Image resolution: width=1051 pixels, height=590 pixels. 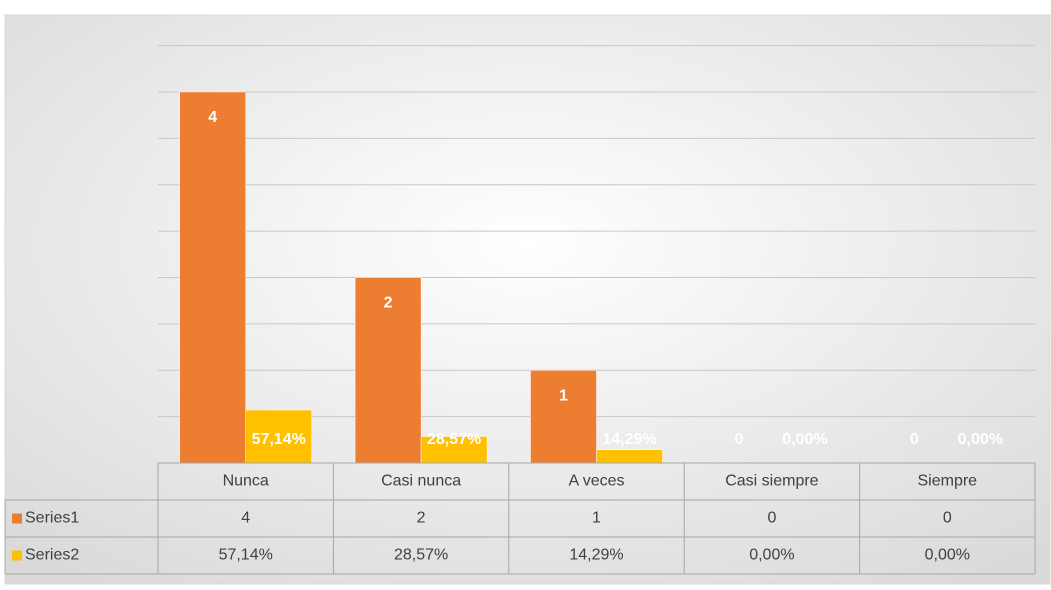 What do you see at coordinates (596, 481) in the screenshot?
I see `x-tick-label: A veces` at bounding box center [596, 481].